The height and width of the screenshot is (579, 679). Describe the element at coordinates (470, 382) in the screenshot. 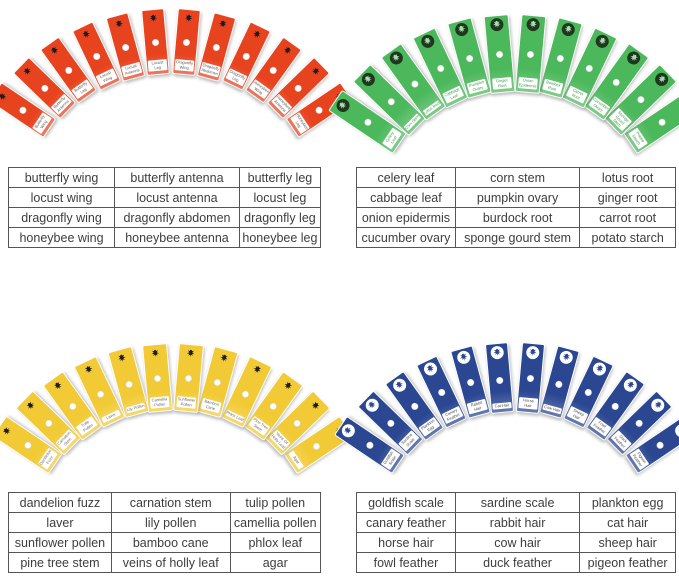

I see `microscope-slide-animals: rabbit hair` at that location.